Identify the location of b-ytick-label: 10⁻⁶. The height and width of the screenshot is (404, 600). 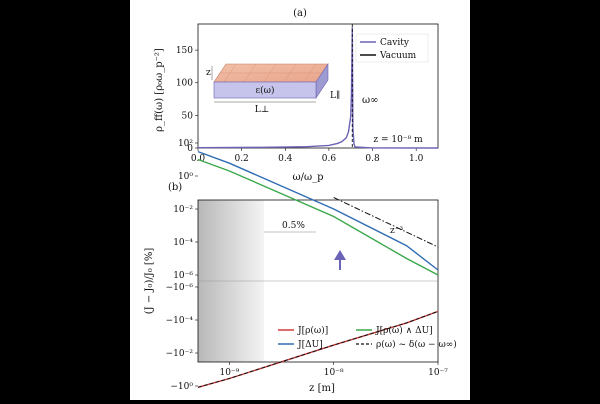
(183, 276).